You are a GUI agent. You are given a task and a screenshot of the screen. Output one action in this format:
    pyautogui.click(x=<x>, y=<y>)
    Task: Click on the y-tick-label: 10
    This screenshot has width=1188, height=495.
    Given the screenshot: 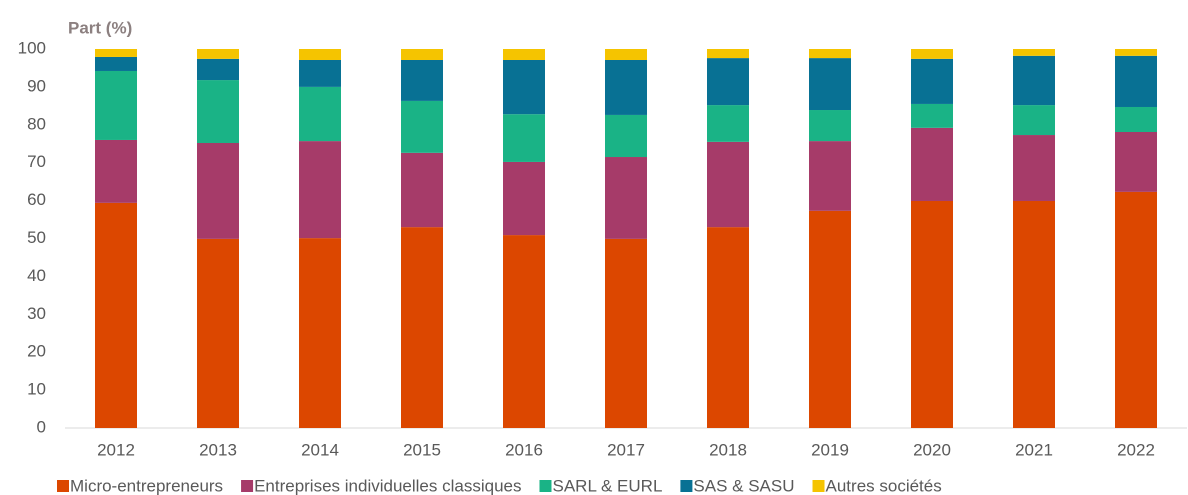 What is the action you would take?
    pyautogui.click(x=36, y=389)
    